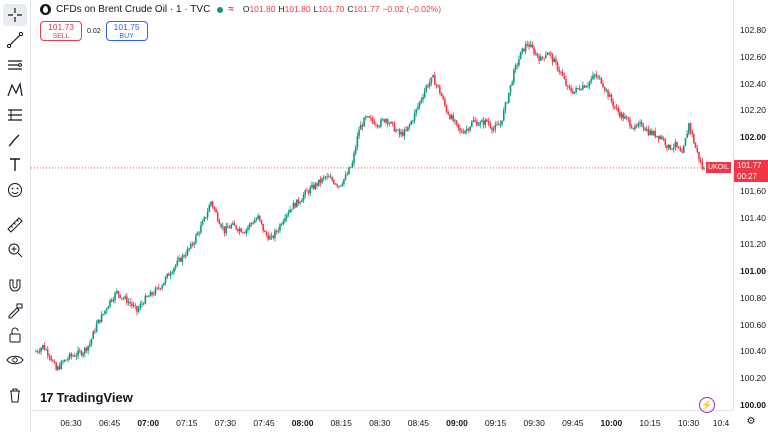  Describe the element at coordinates (15, 285) in the screenshot. I see `magnet-icon` at that location.